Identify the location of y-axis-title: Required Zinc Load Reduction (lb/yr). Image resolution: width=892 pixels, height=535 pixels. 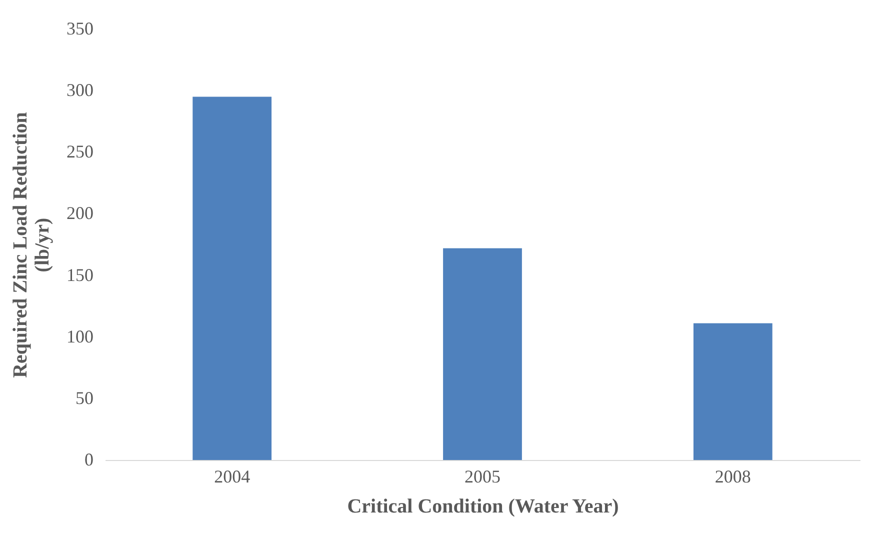
(32, 245).